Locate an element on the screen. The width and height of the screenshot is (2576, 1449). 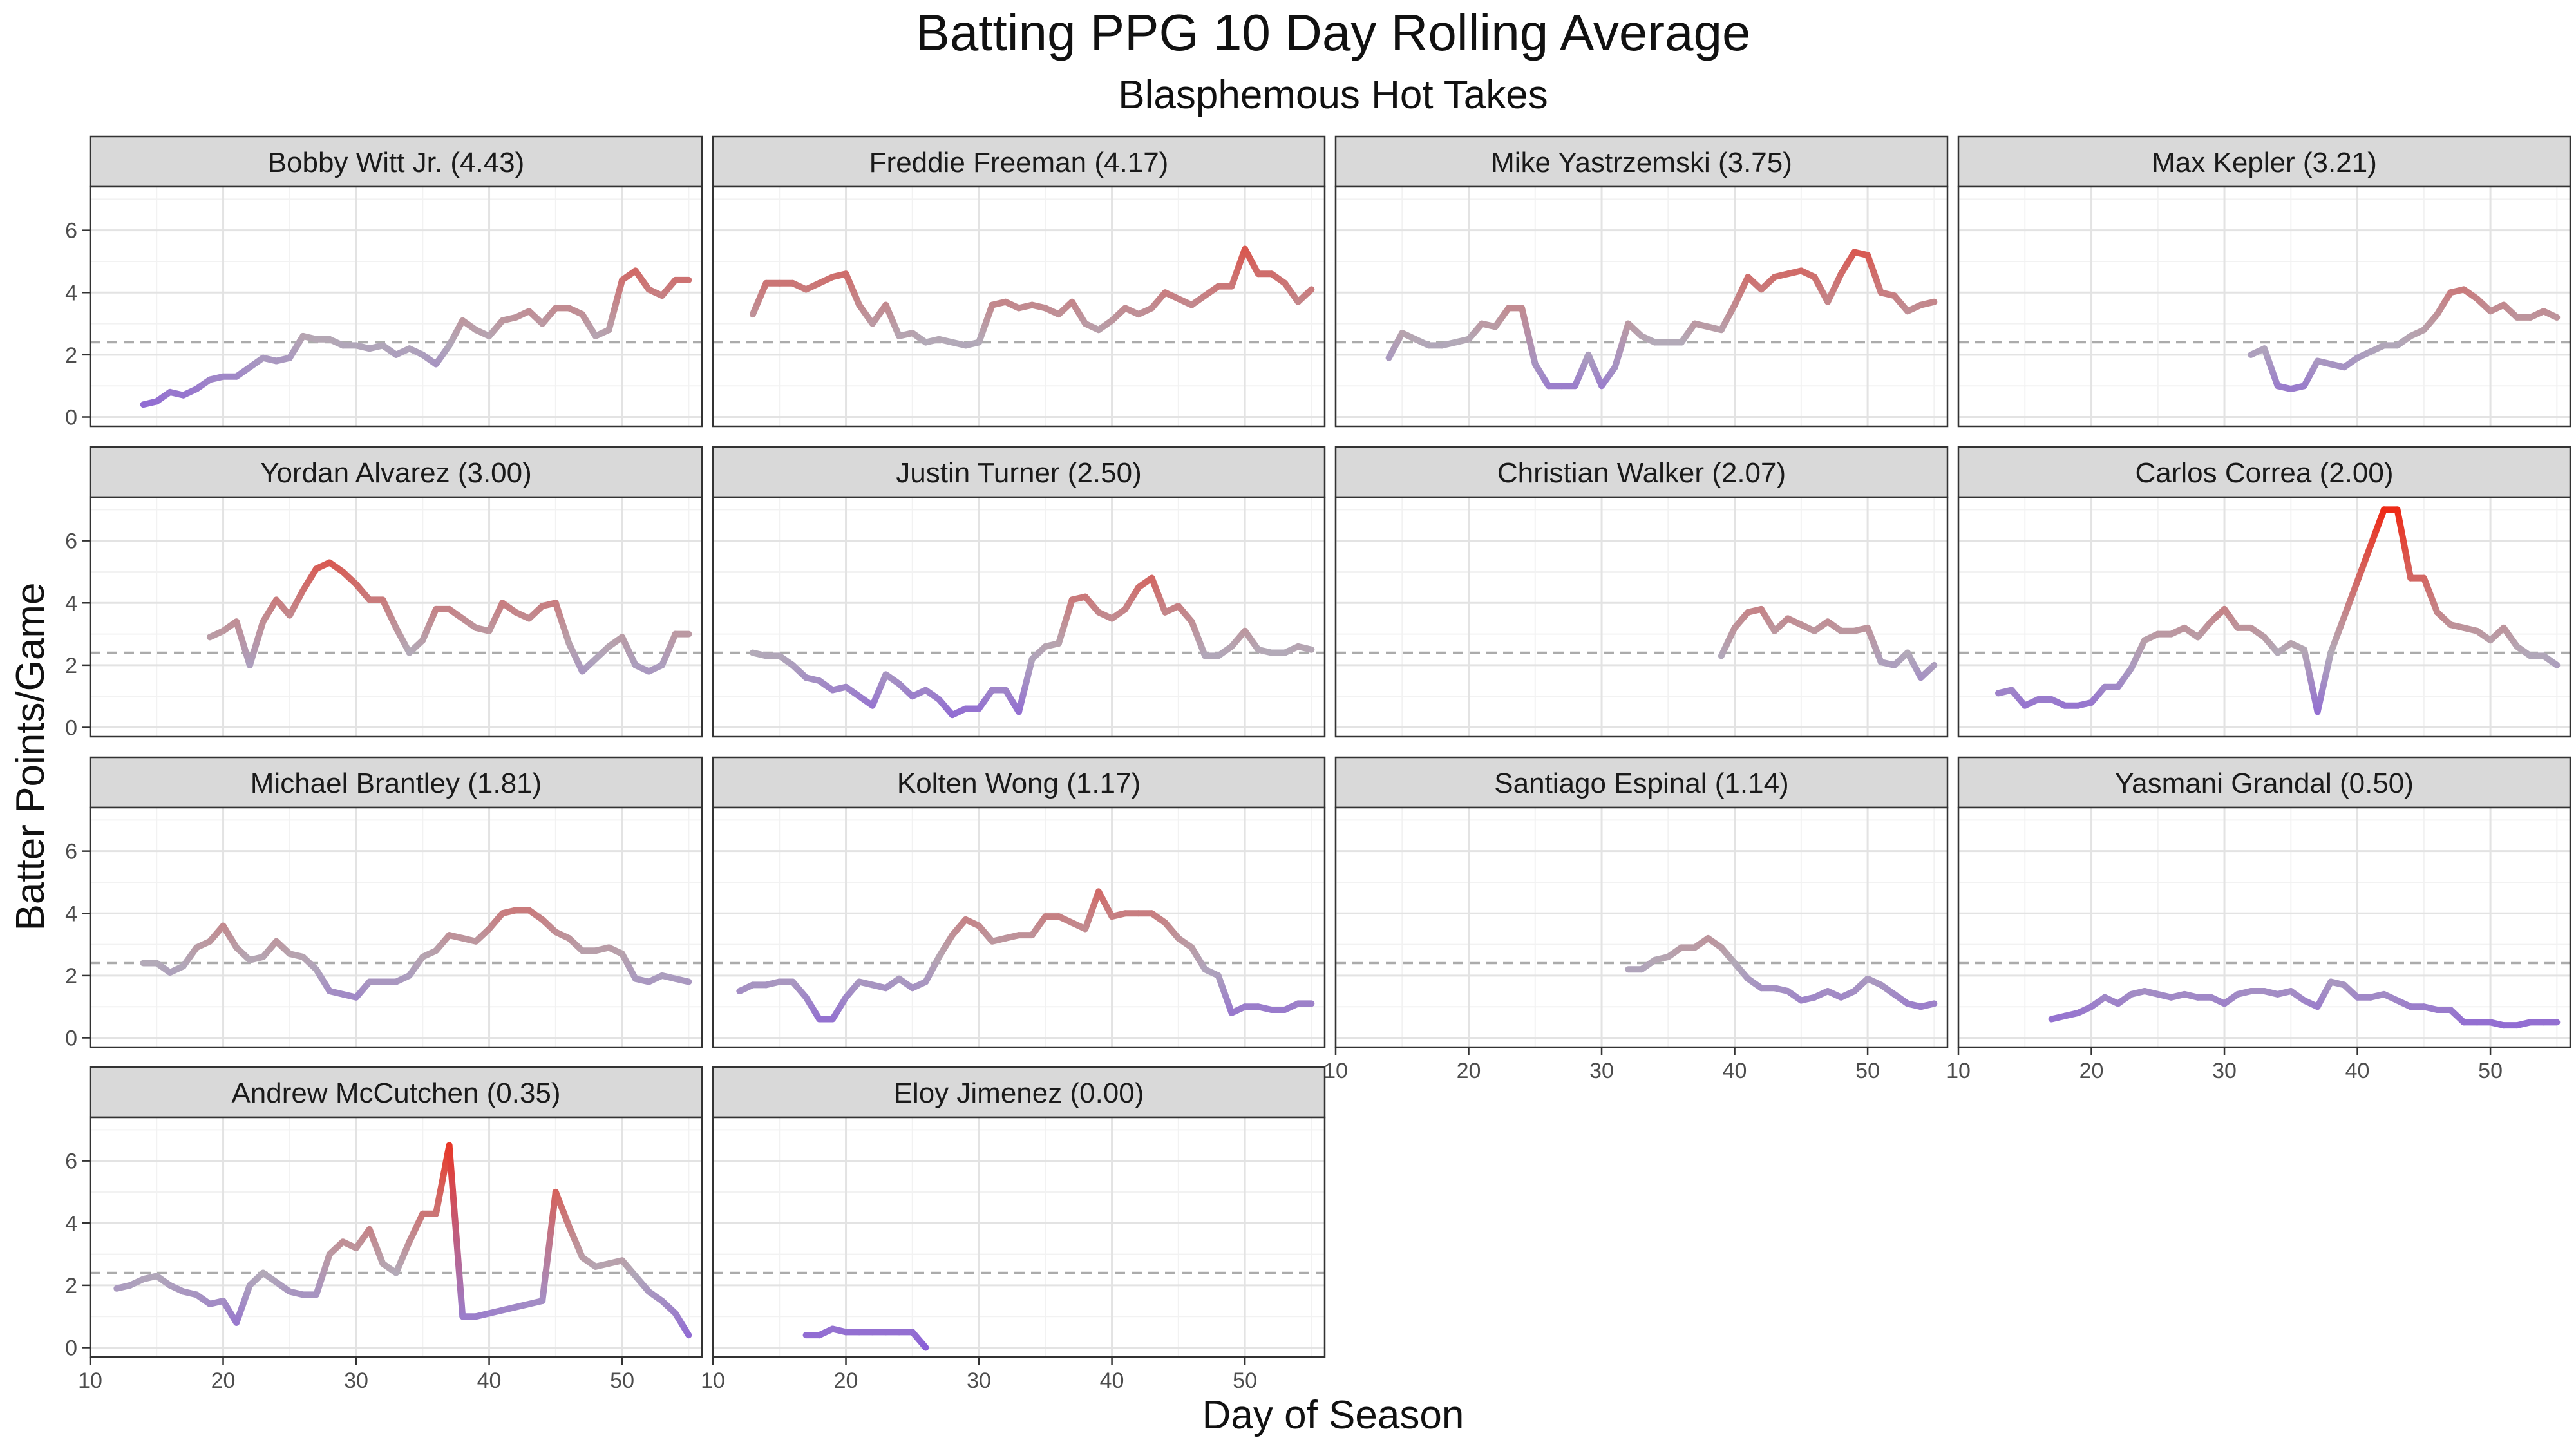
x-axis-label: Day of Season is located at coordinates (1333, 1415).